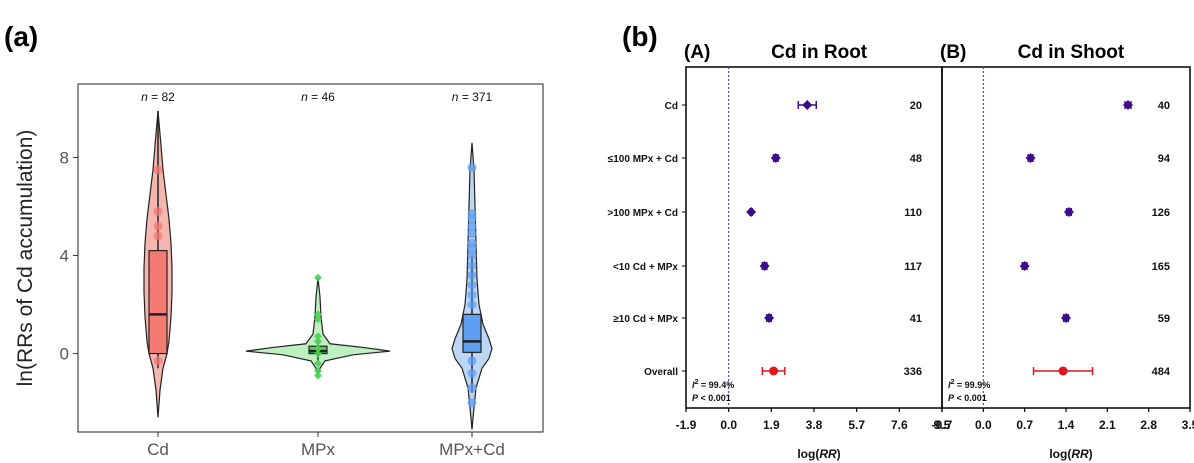 This screenshot has width=1194, height=463. Describe the element at coordinates (661, 372) in the screenshot. I see `row-label: Overall` at that location.